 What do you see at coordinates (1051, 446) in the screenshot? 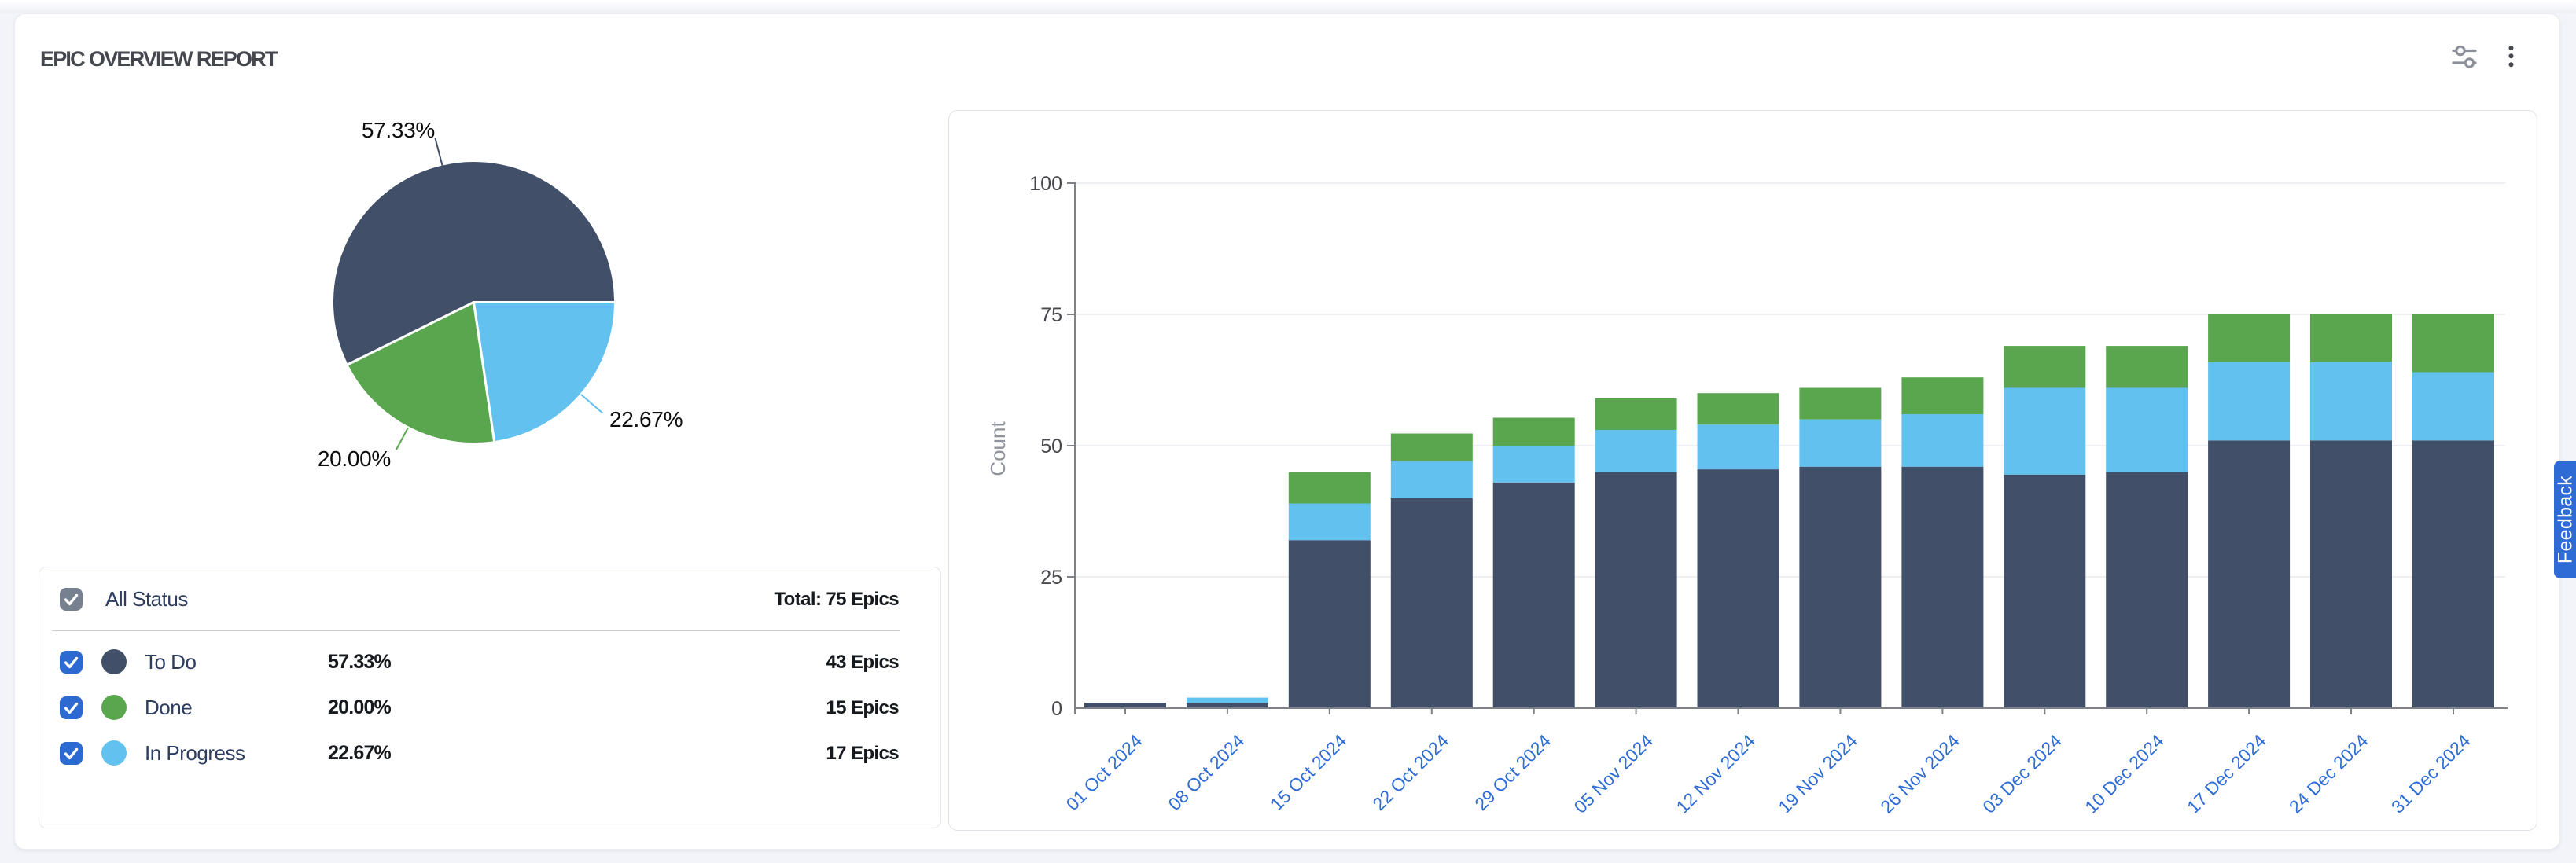
I see `svg-text: 50` at bounding box center [1051, 446].